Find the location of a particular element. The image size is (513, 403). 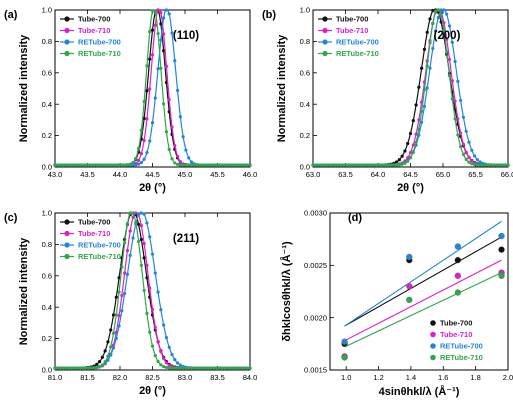

x-tick-label: 82.5 is located at coordinates (152, 377).